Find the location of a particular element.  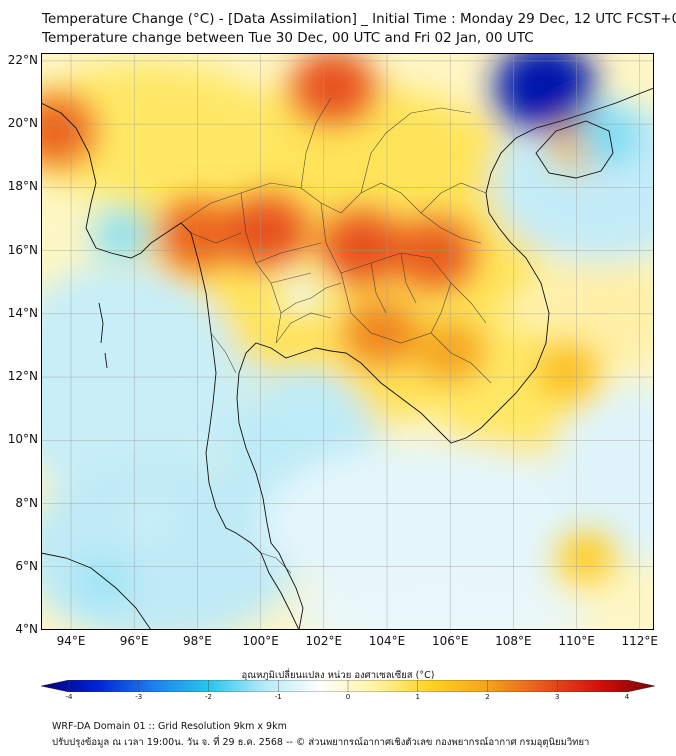

lat-tick-label: 16°N is located at coordinates (22, 249).